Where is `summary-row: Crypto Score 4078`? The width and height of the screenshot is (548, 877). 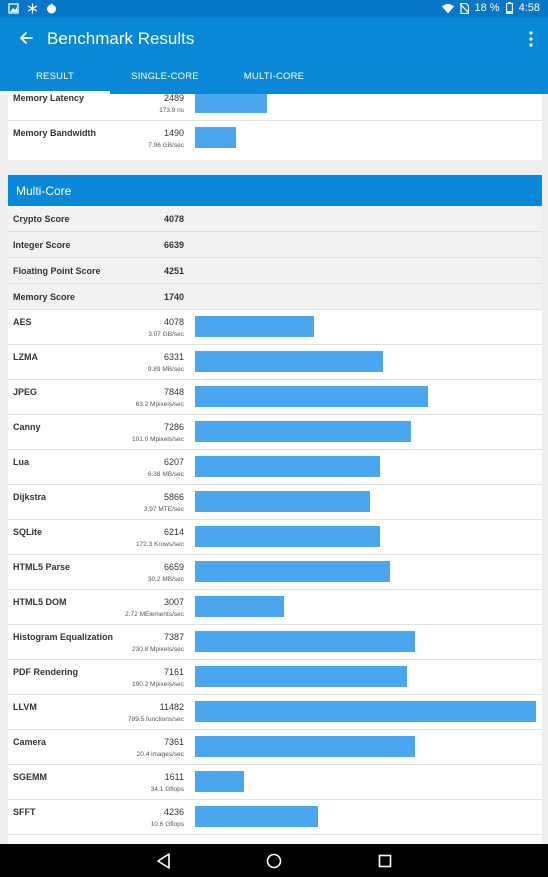
summary-row: Crypto Score 4078 is located at coordinates (275, 219).